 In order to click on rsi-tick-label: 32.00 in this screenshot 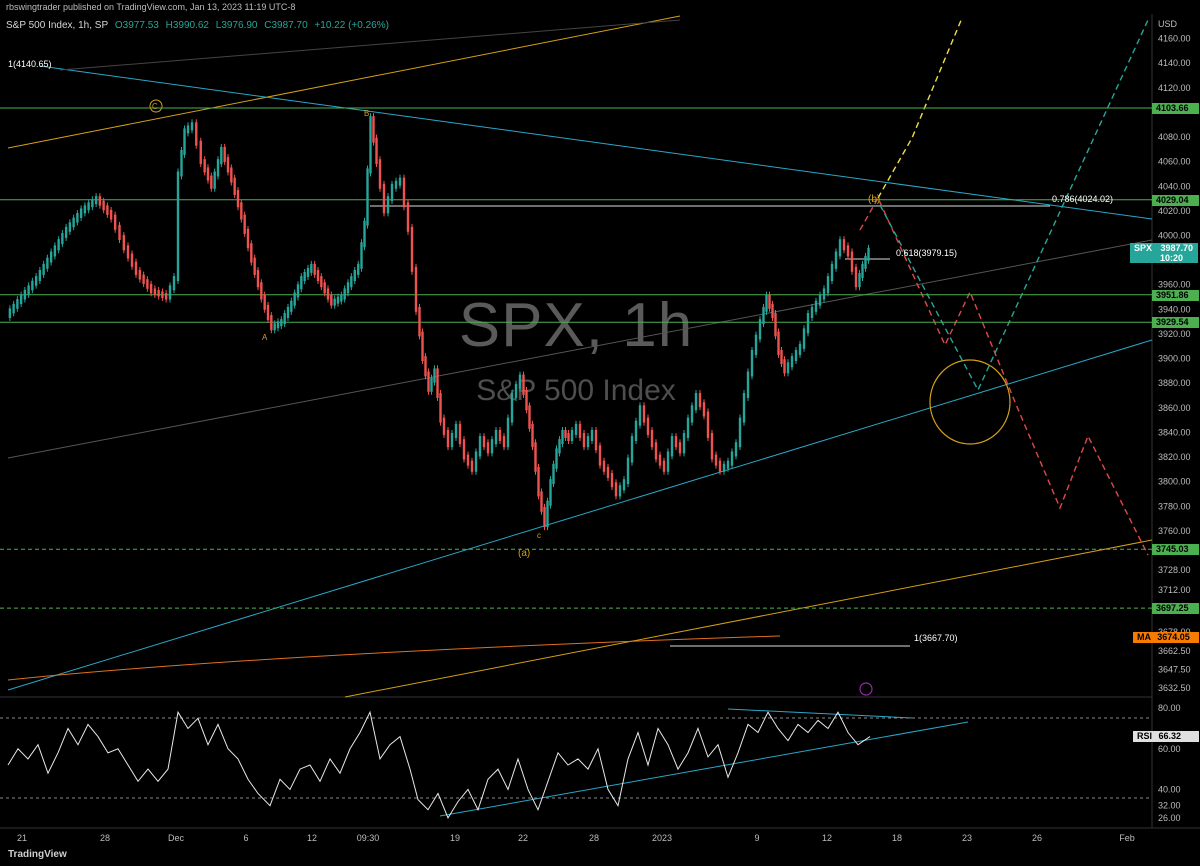, I will do `click(1169, 806)`.